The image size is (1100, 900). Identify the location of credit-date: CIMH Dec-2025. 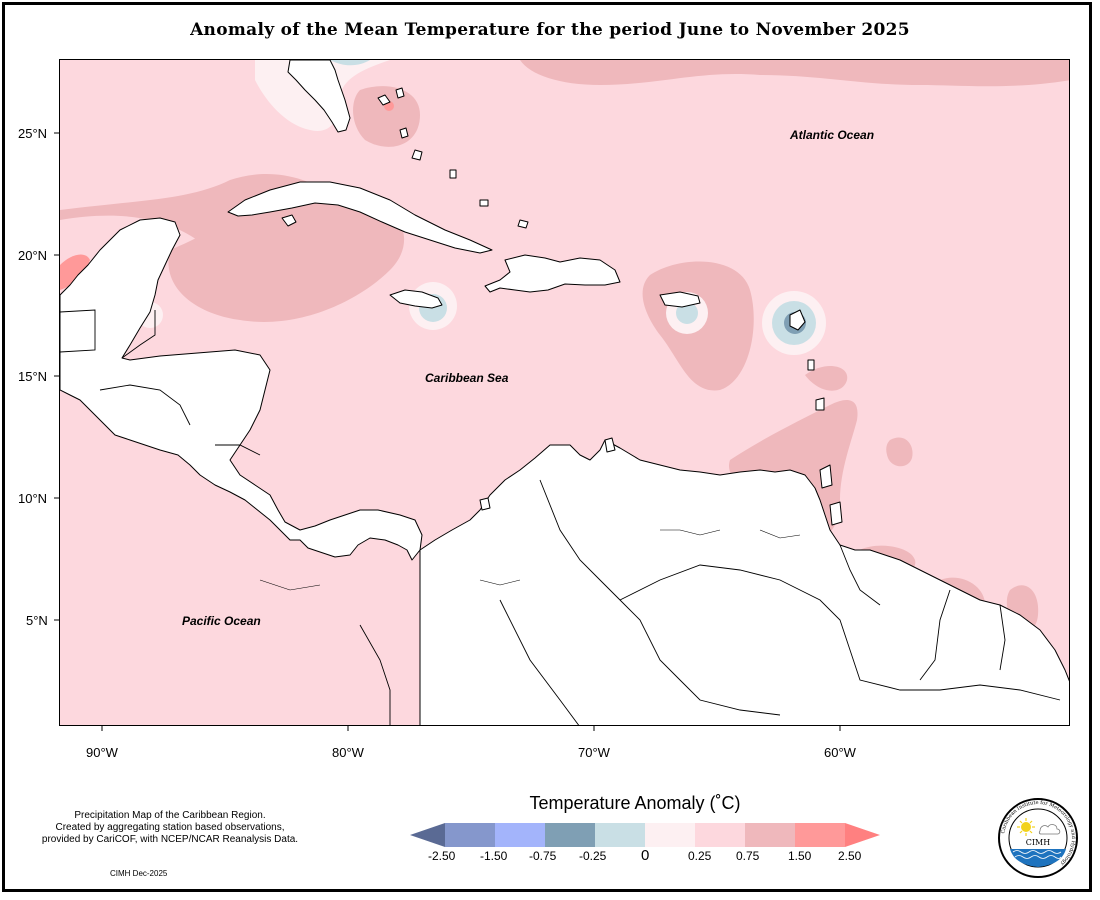
(139, 873).